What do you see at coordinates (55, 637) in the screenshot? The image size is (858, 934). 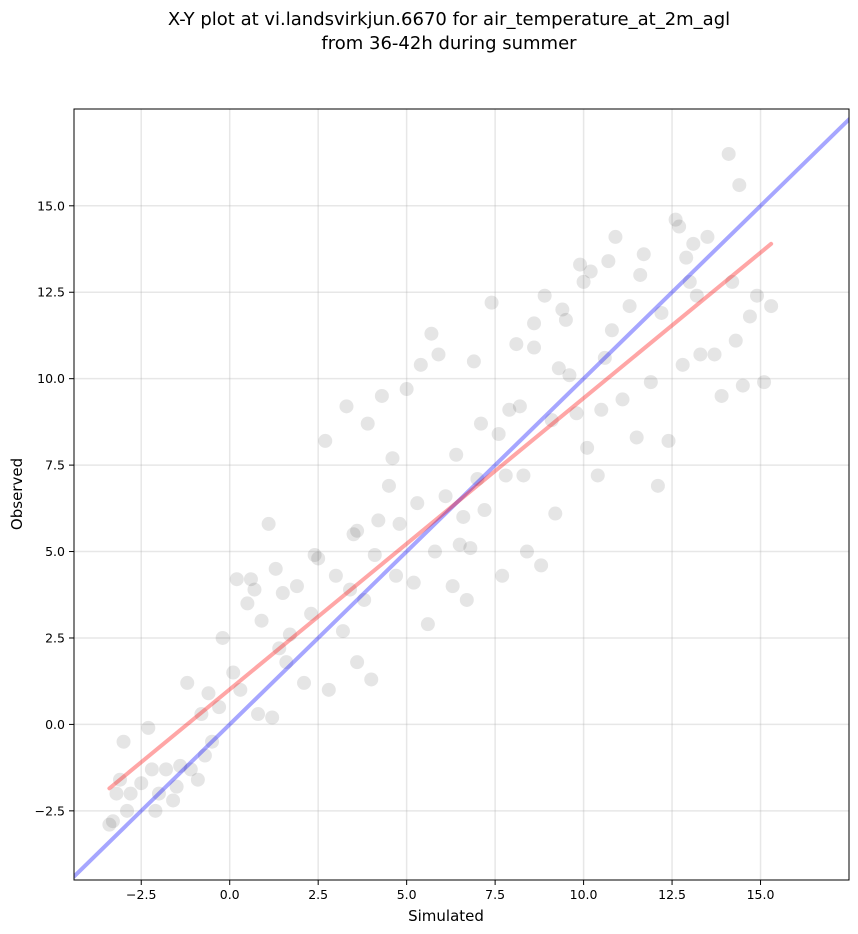 I see `y-tick-label: 2.5` at bounding box center [55, 637].